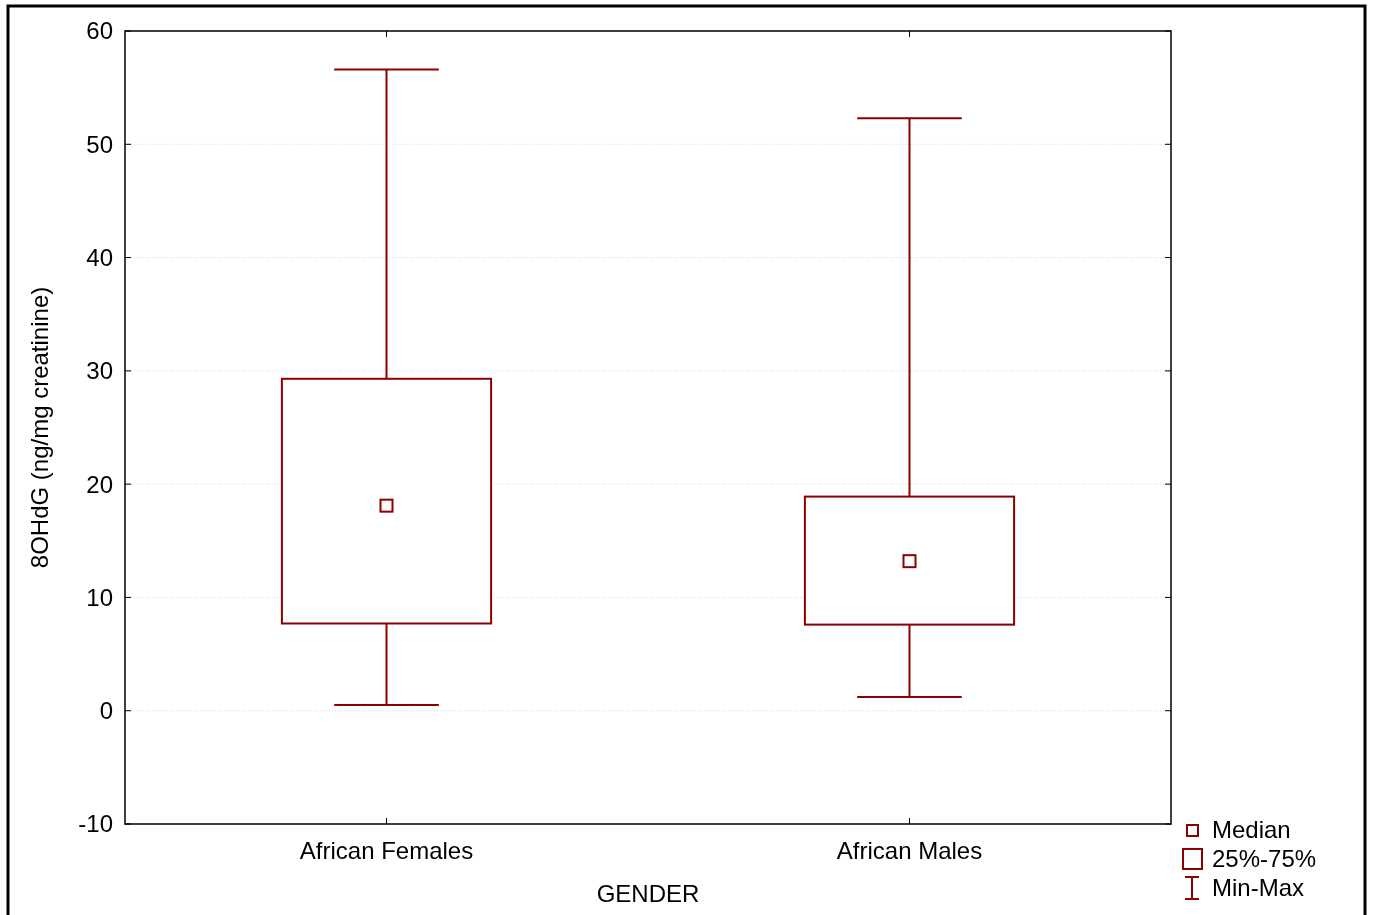 The height and width of the screenshot is (915, 1373). What do you see at coordinates (99, 144) in the screenshot?
I see `y-tick-label: 50` at bounding box center [99, 144].